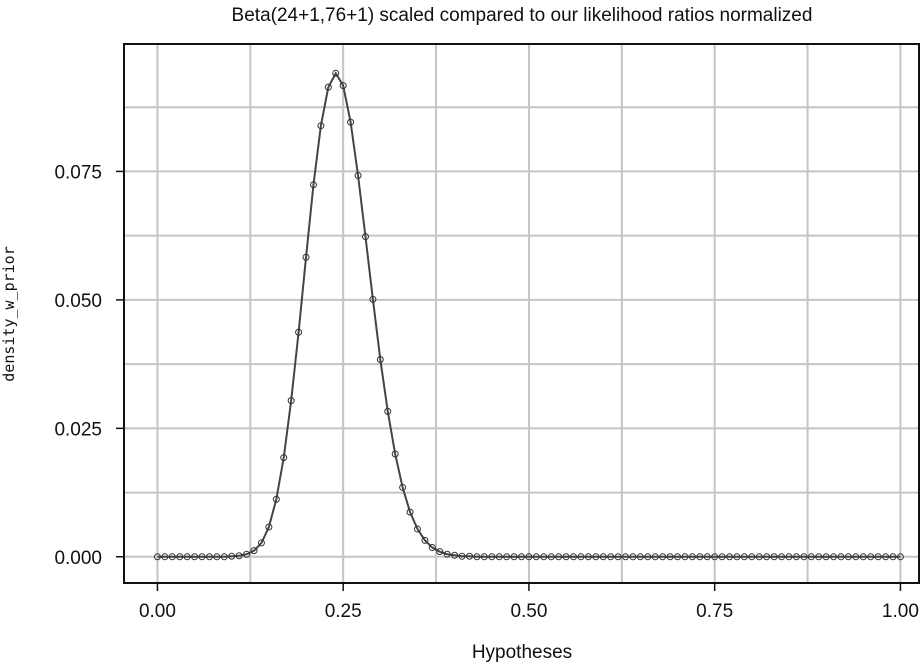  I want to click on y-tick-label: 0.075, so click(78, 172).